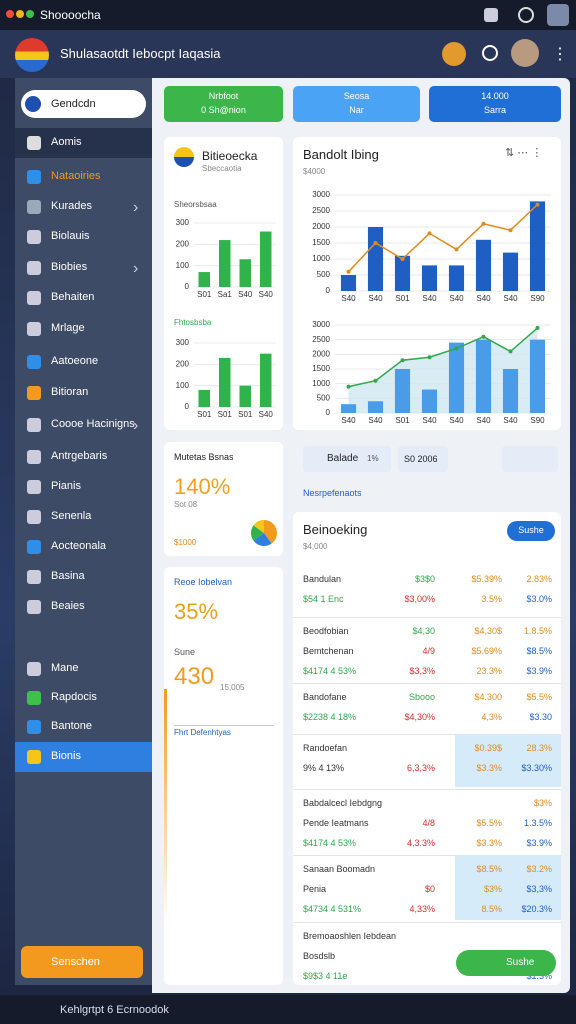 Image resolution: width=576 pixels, height=1024 pixels. Describe the element at coordinates (83, 607) in the screenshot. I see `sidebar-item: Beaies` at that location.